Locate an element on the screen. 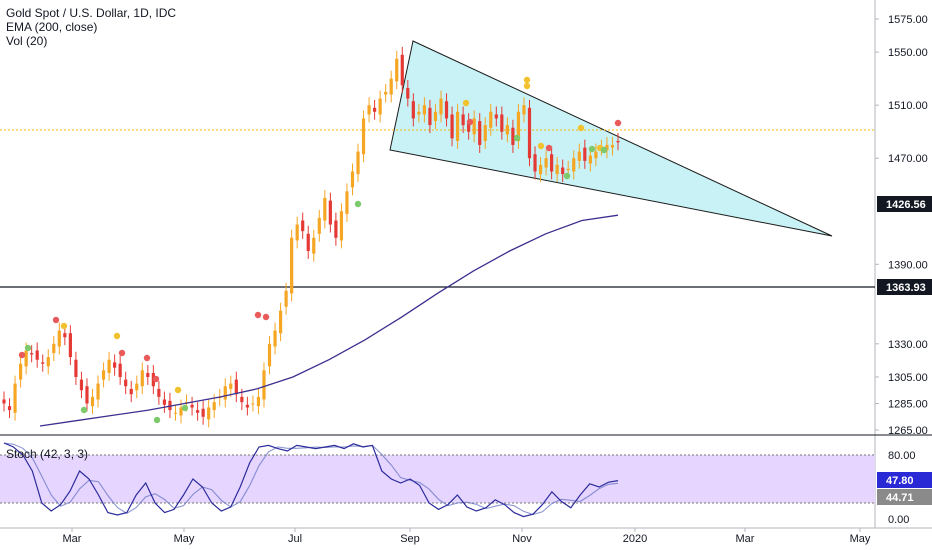 This screenshot has width=932, height=550. stoch-k-line is located at coordinates (311, 480).